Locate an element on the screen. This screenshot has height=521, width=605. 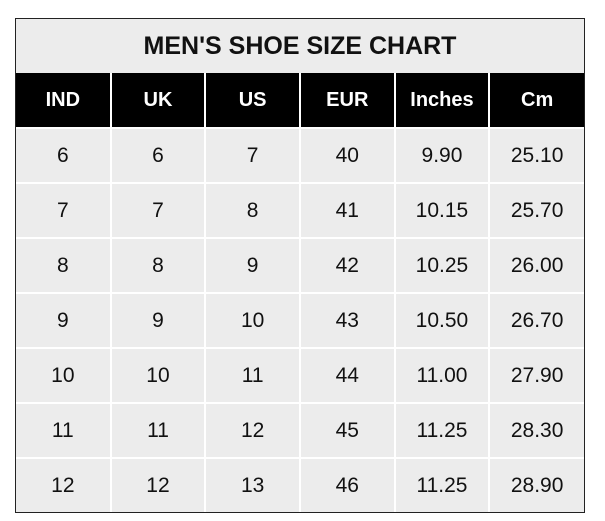
table-cell: 25.70 is located at coordinates (536, 210).